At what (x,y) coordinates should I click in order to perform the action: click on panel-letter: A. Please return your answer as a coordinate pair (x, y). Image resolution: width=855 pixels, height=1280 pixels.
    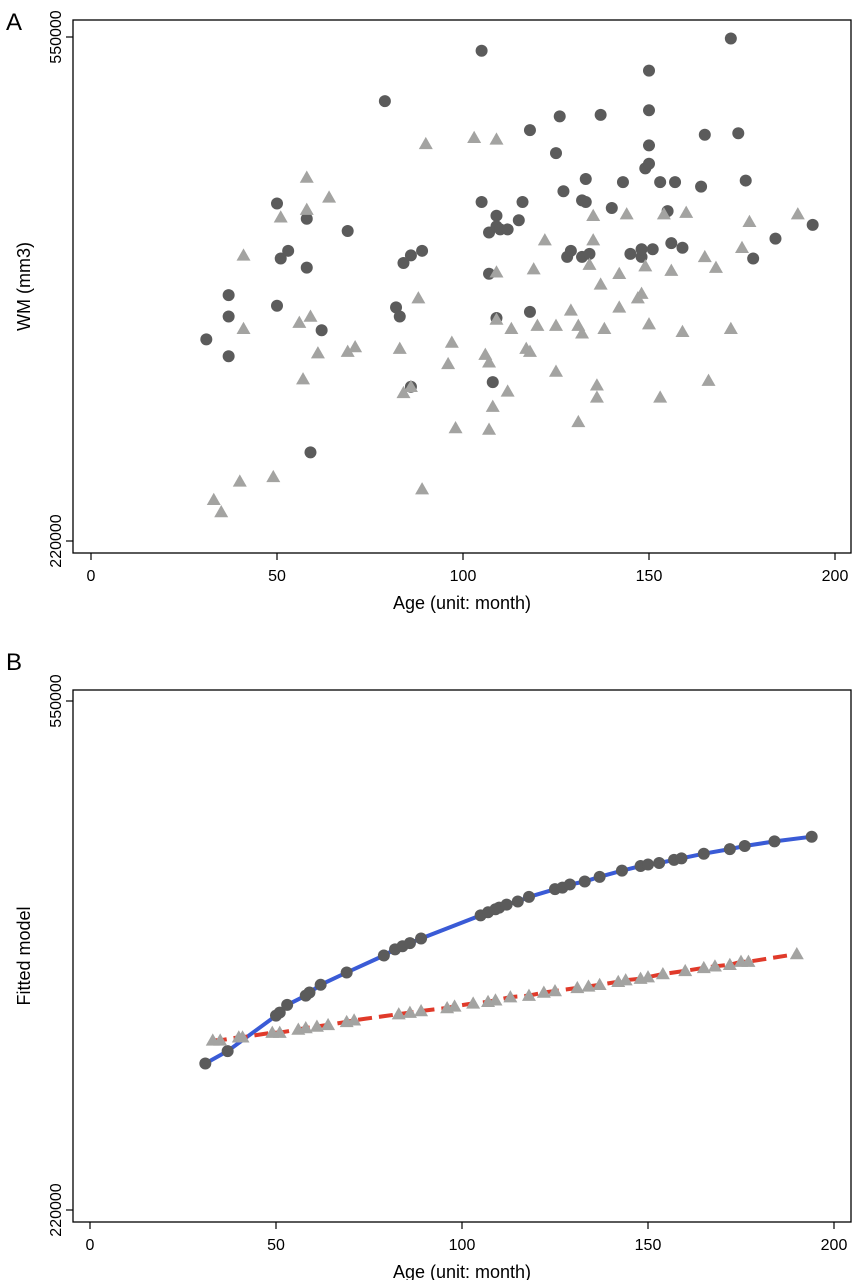
    Looking at the image, I should click on (14, 22).